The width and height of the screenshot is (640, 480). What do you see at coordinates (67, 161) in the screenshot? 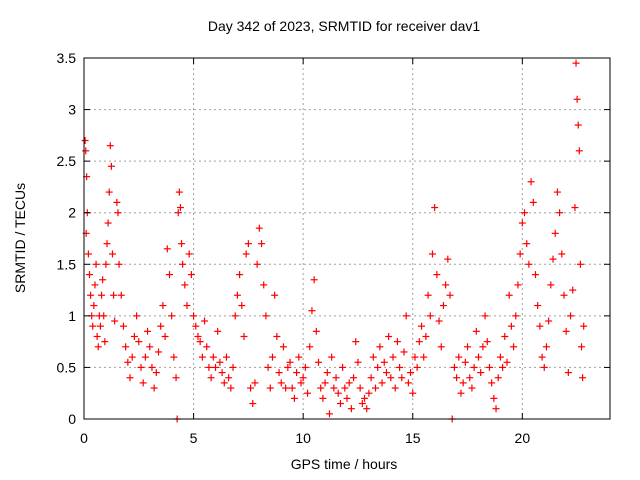
I see `y-tick-label: 2.5` at bounding box center [67, 161].